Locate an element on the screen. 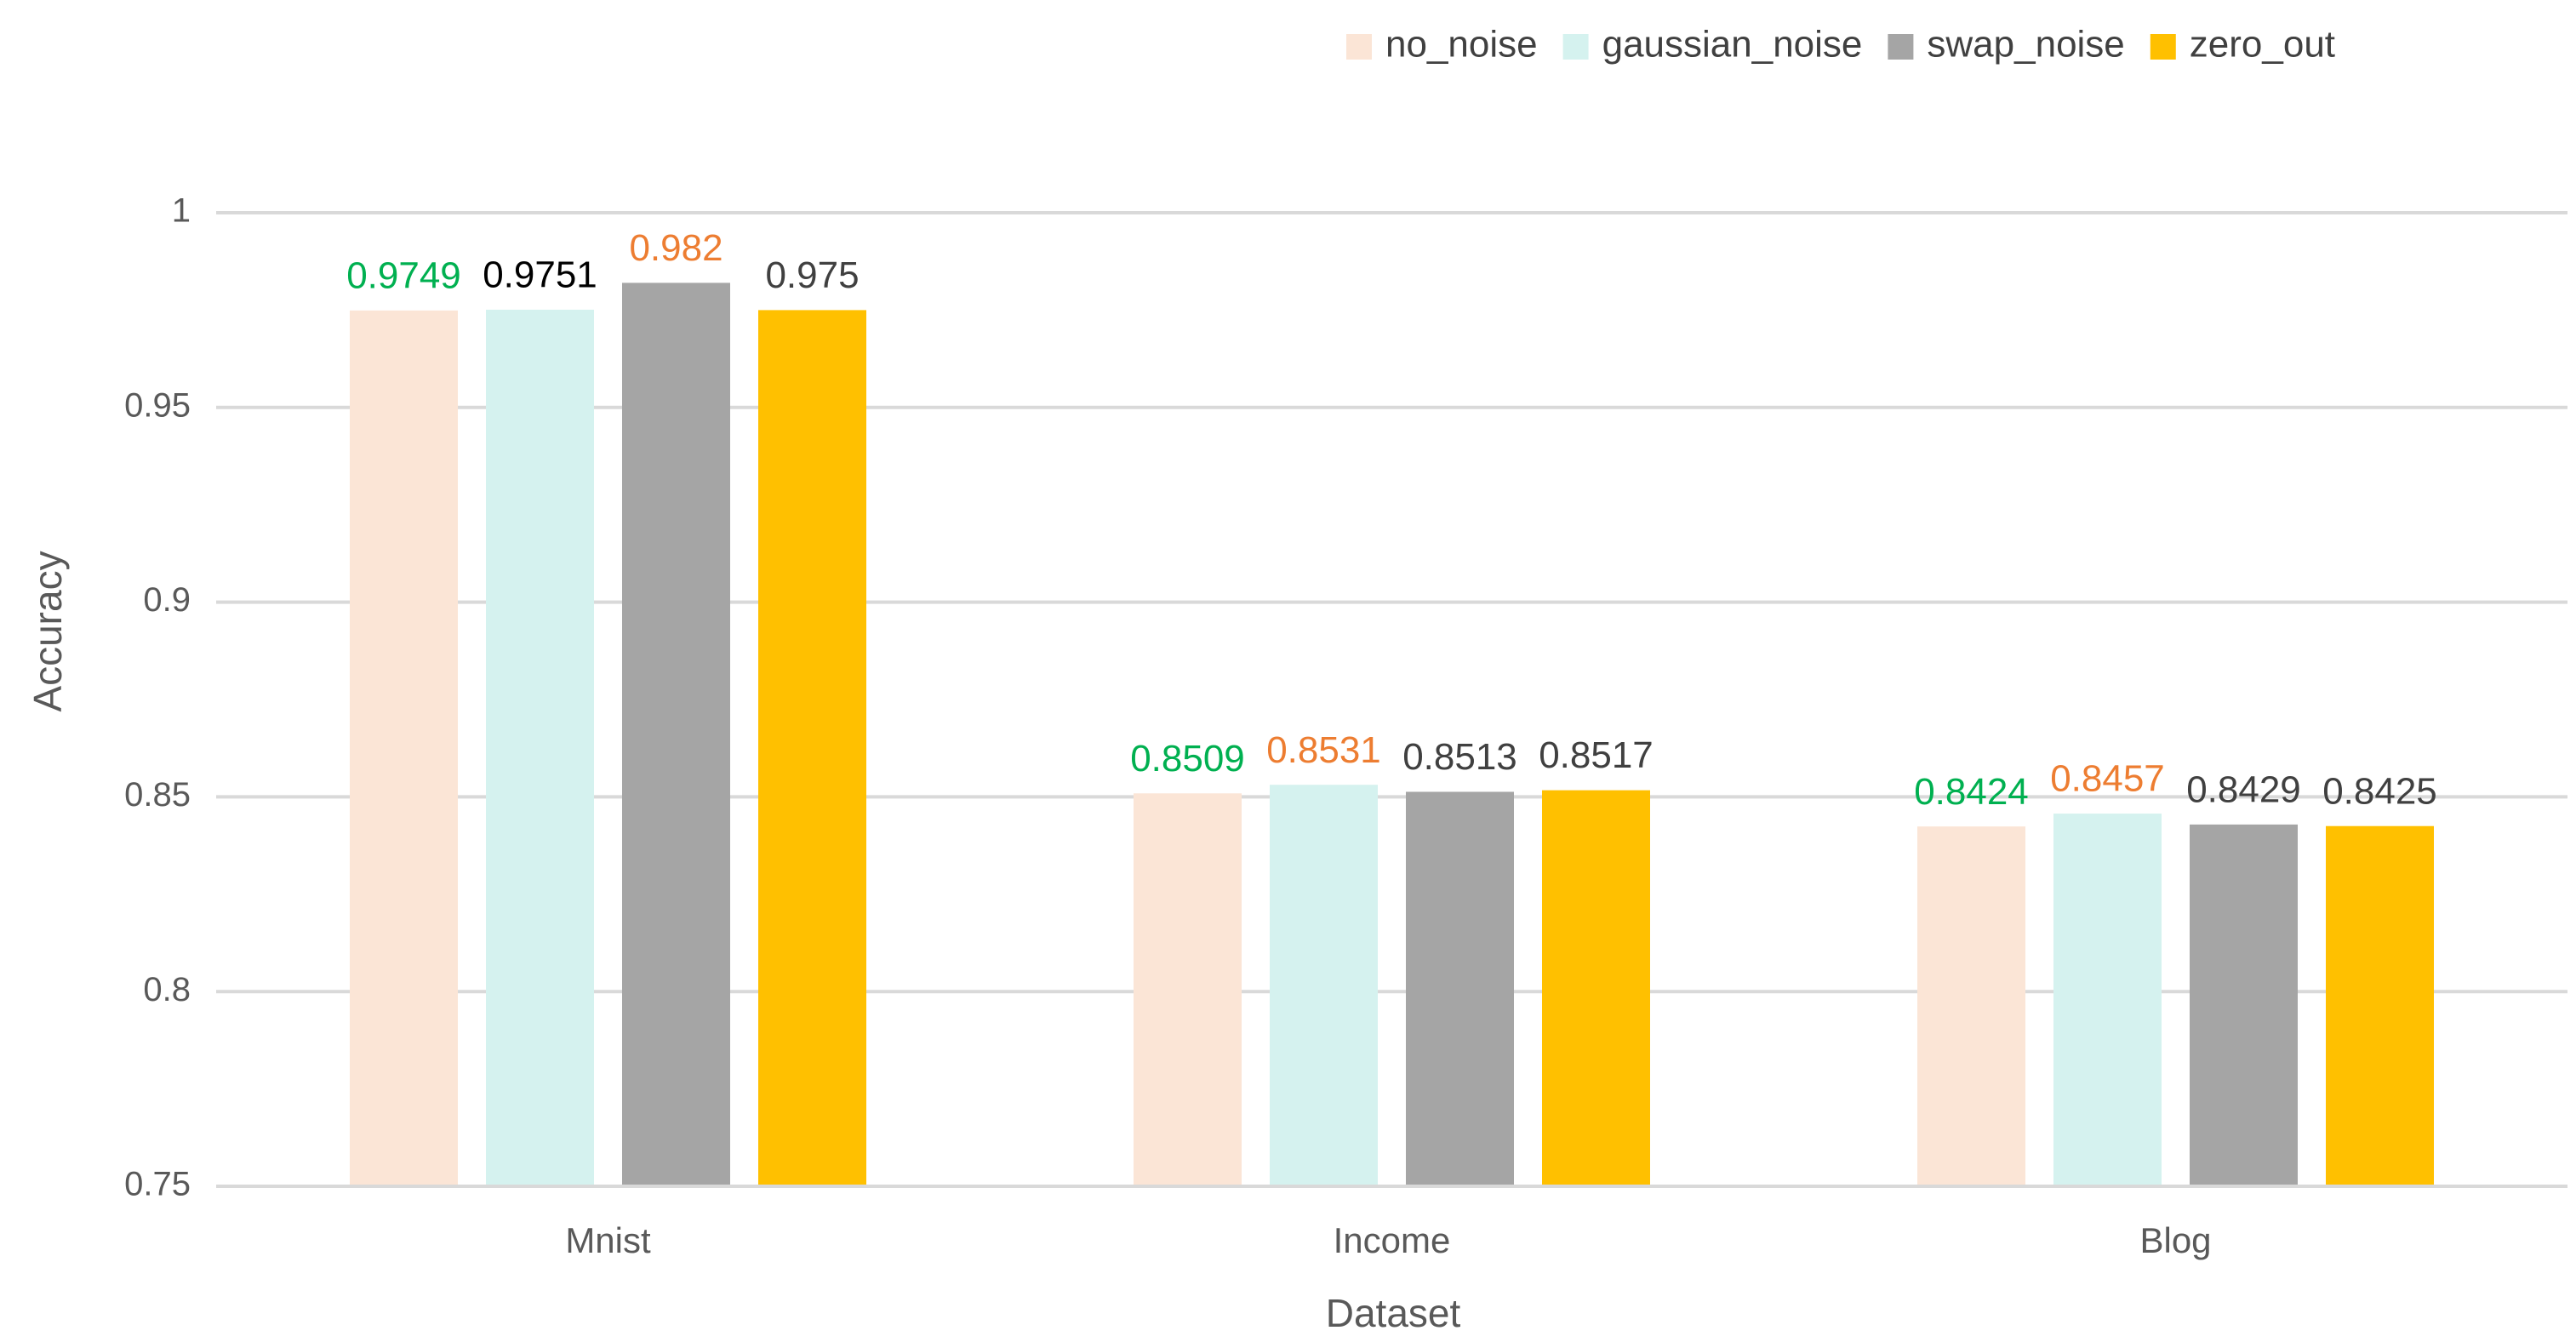 Image resolution: width=2576 pixels, height=1342 pixels. data-label: 0.8517 is located at coordinates (1596, 755).